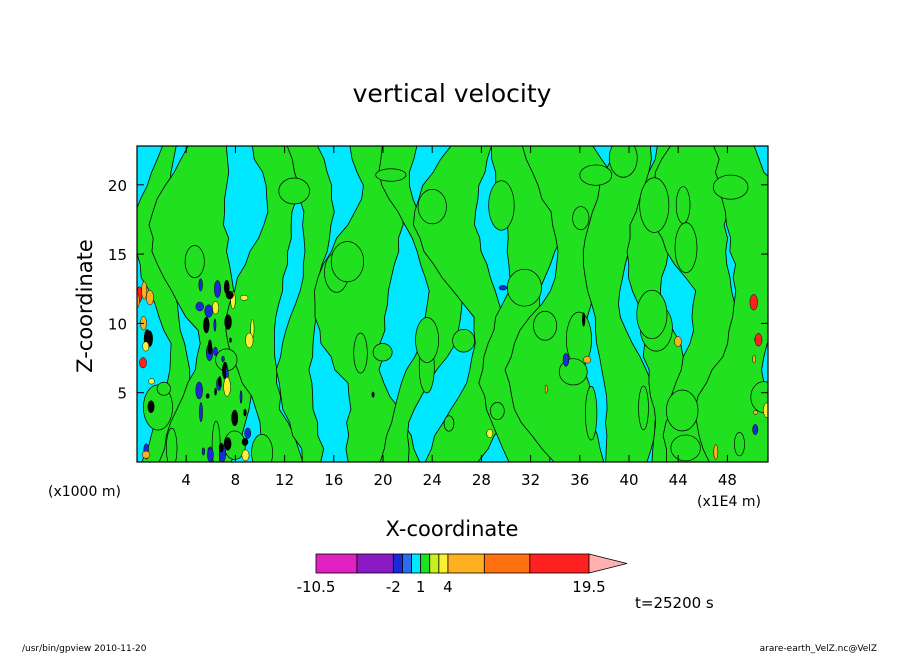  I want to click on x-tick-label: 28, so click(481, 480).